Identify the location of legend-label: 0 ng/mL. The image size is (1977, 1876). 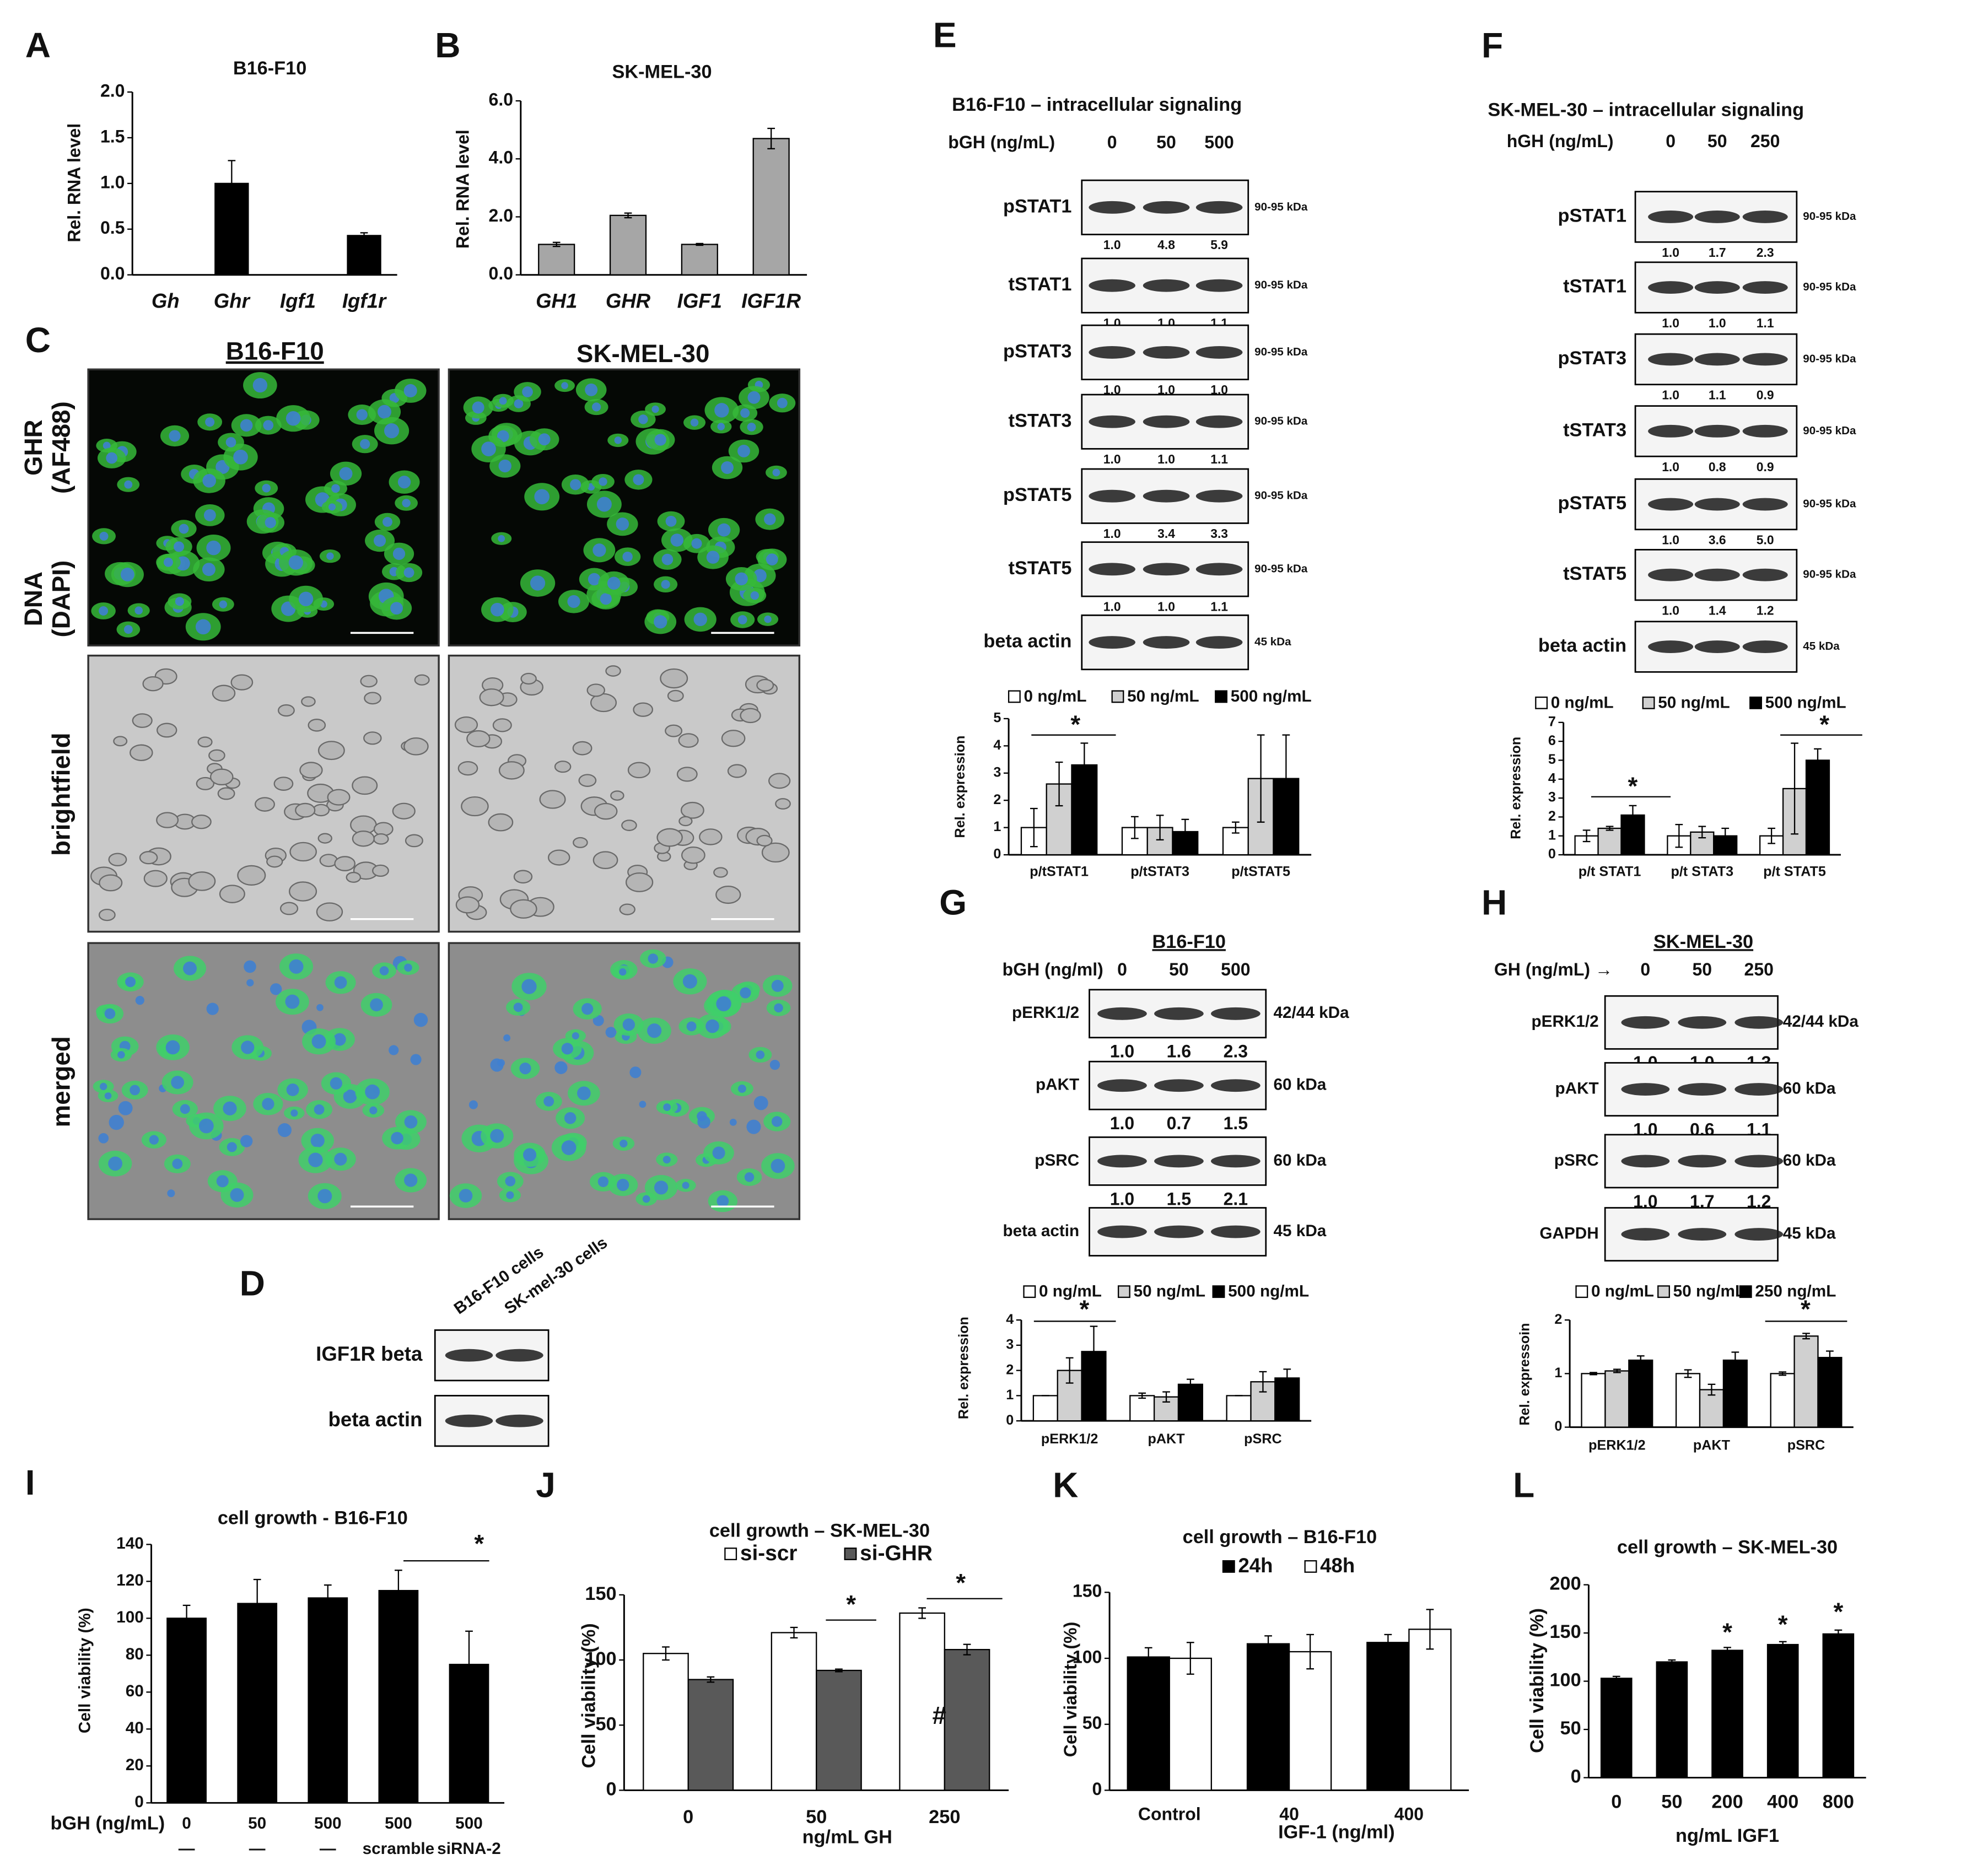
(1056, 696).